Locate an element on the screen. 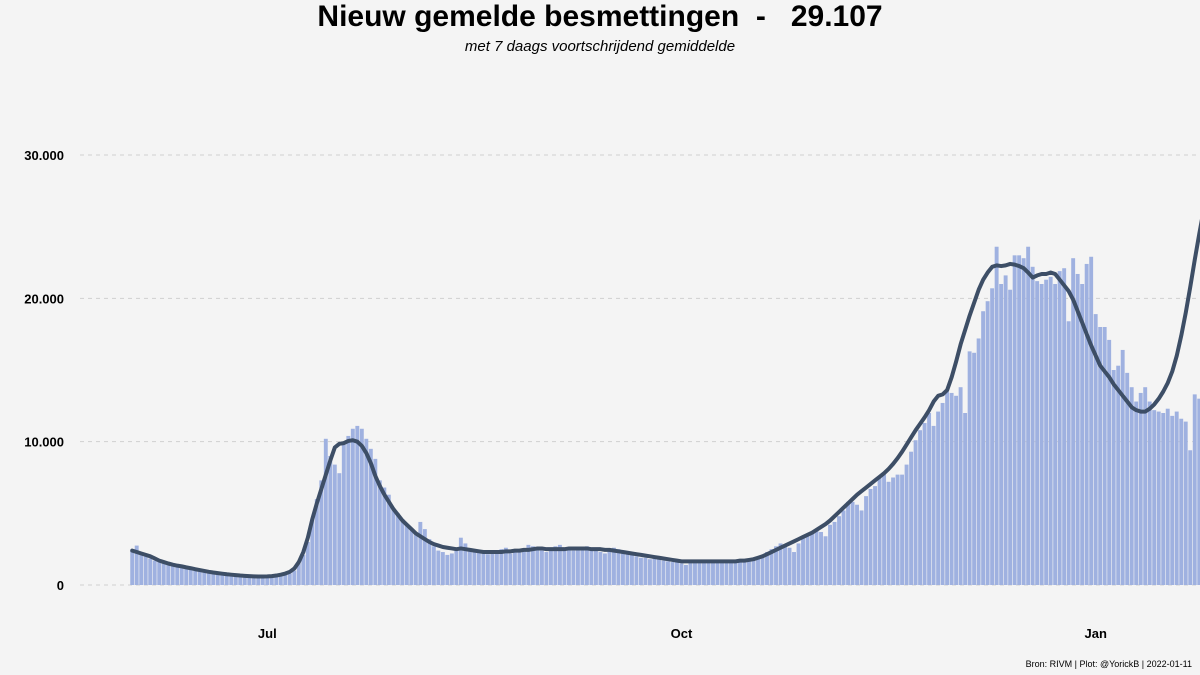  y-tick-label: 0 is located at coordinates (60, 585).